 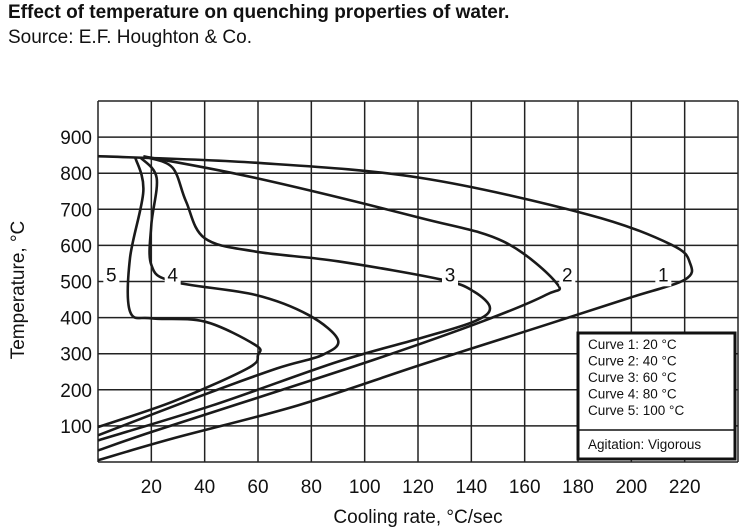 What do you see at coordinates (632, 377) in the screenshot?
I see `legend-entry: Curve 3: 60 °C` at bounding box center [632, 377].